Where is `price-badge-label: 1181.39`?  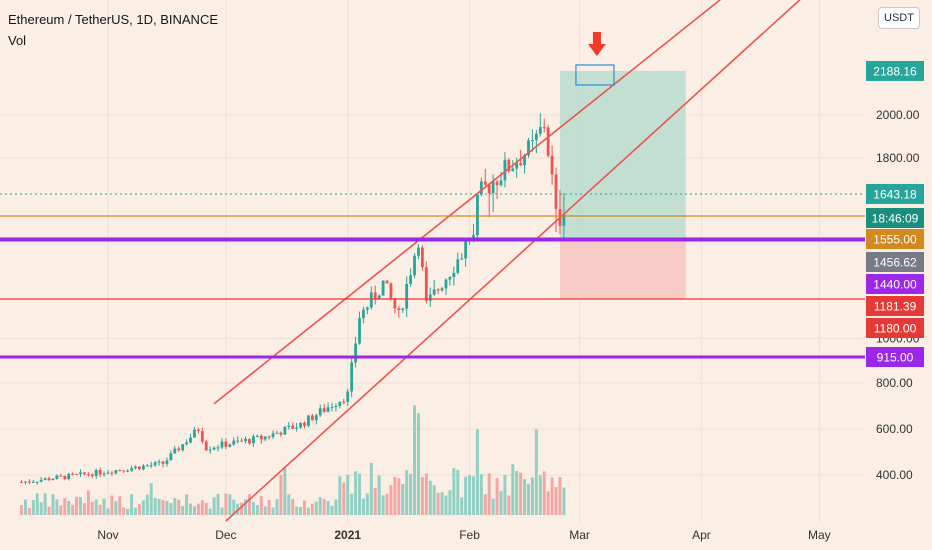 price-badge-label: 1181.39 is located at coordinates (895, 307).